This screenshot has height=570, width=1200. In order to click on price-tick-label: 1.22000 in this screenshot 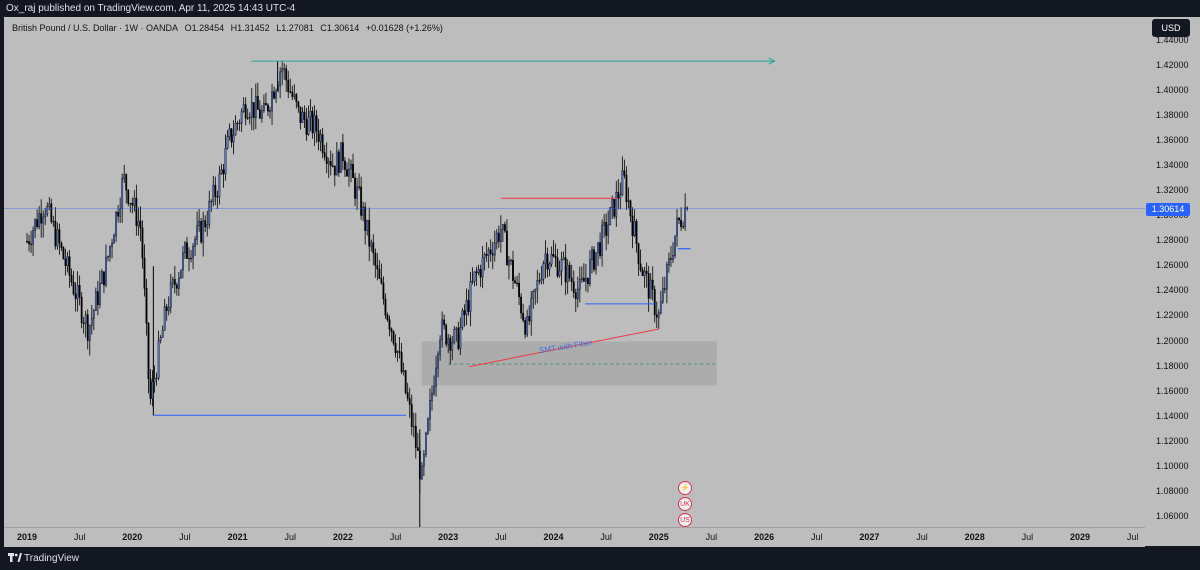, I will do `click(1172, 315)`.